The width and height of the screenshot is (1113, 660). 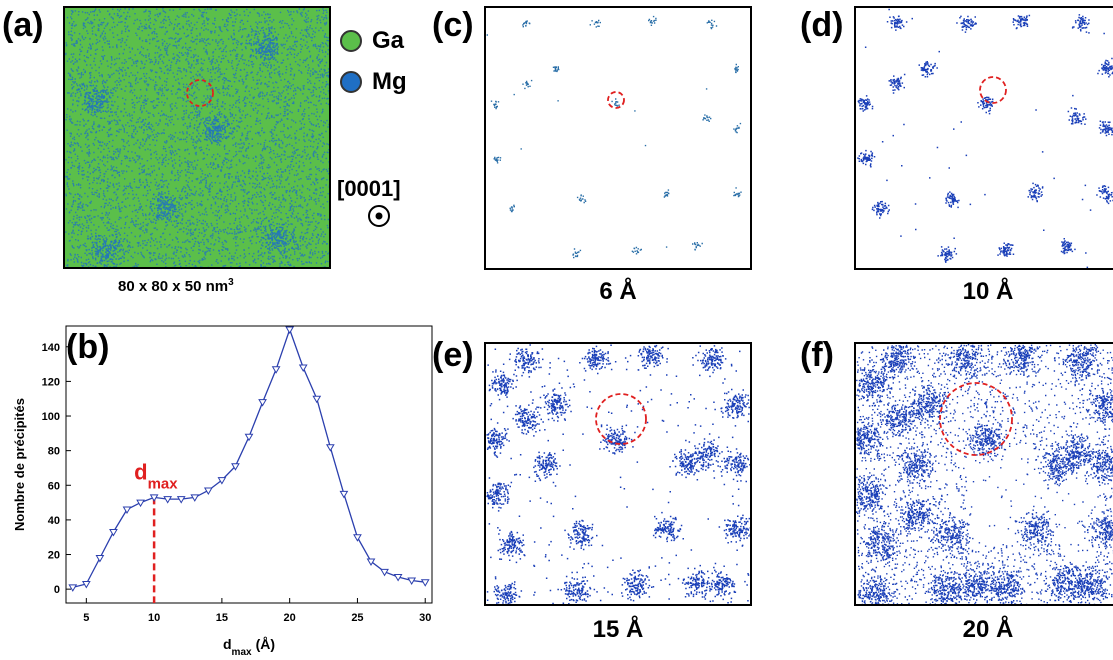 What do you see at coordinates (51, 348) in the screenshot?
I see `y-tick-label: 140` at bounding box center [51, 348].